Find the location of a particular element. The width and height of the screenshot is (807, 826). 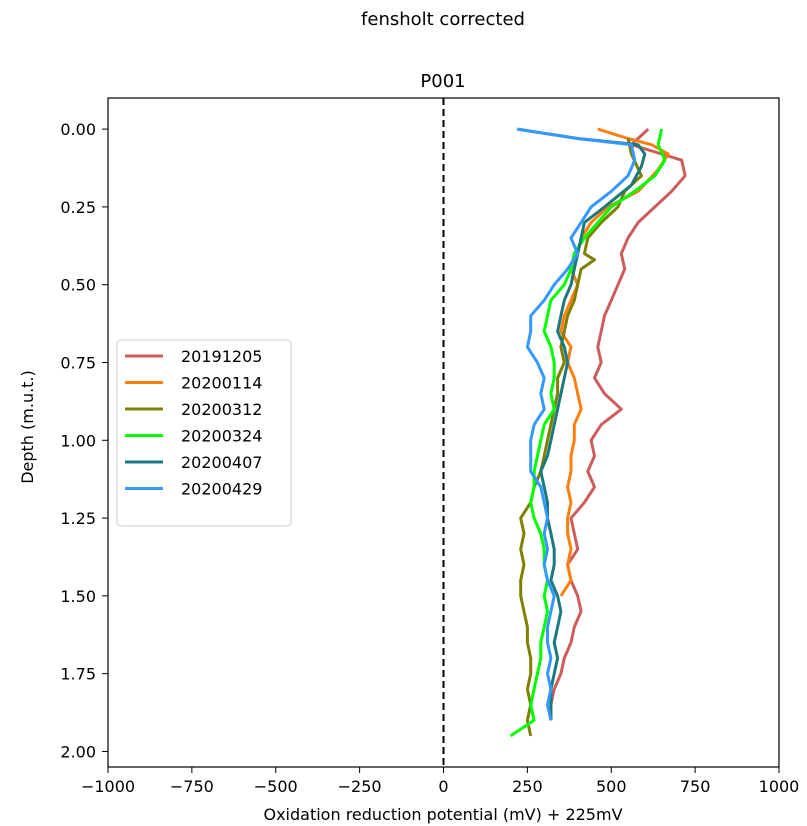

legend-entry-label: 20200312 is located at coordinates (221, 409).